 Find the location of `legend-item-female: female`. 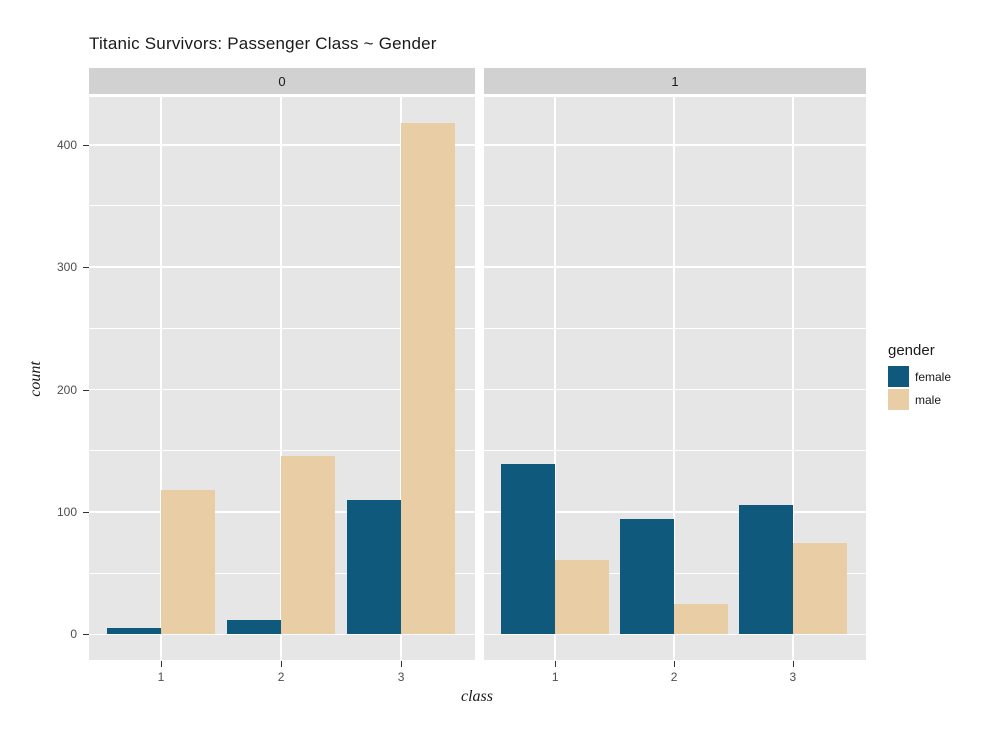

legend-item-female: female is located at coordinates (919, 376).